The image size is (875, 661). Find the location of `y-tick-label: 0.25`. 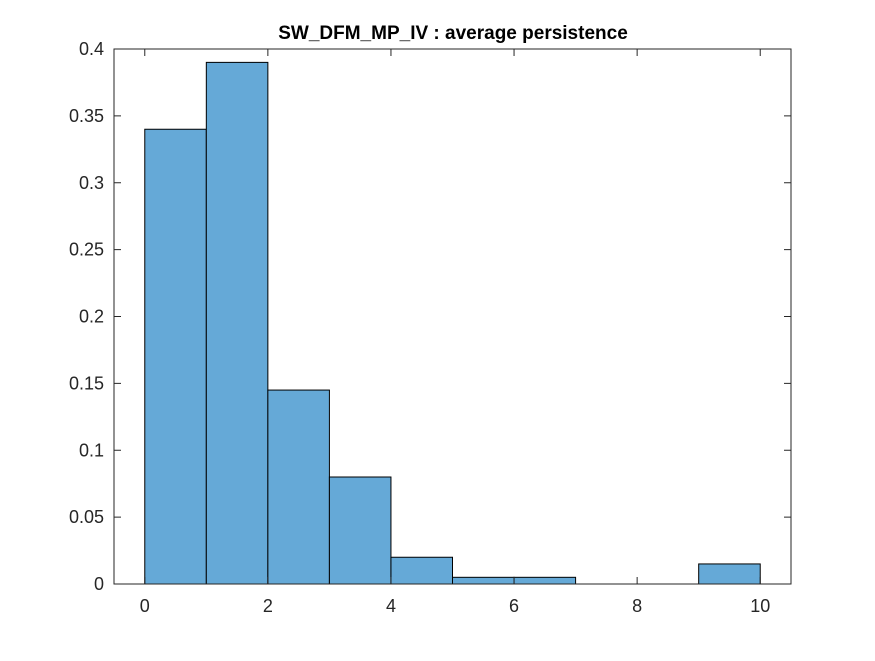

y-tick-label: 0.25 is located at coordinates (86, 250).